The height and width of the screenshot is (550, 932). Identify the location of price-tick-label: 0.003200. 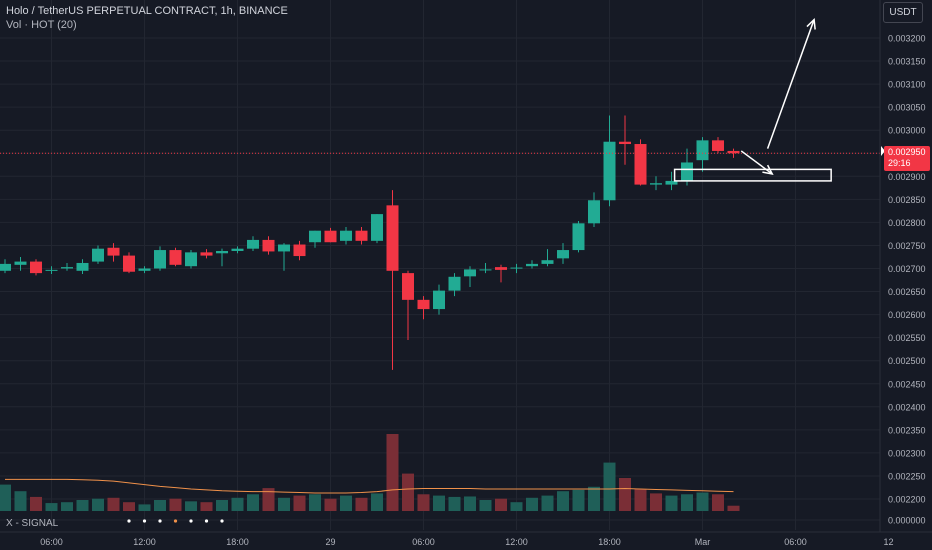
(907, 39).